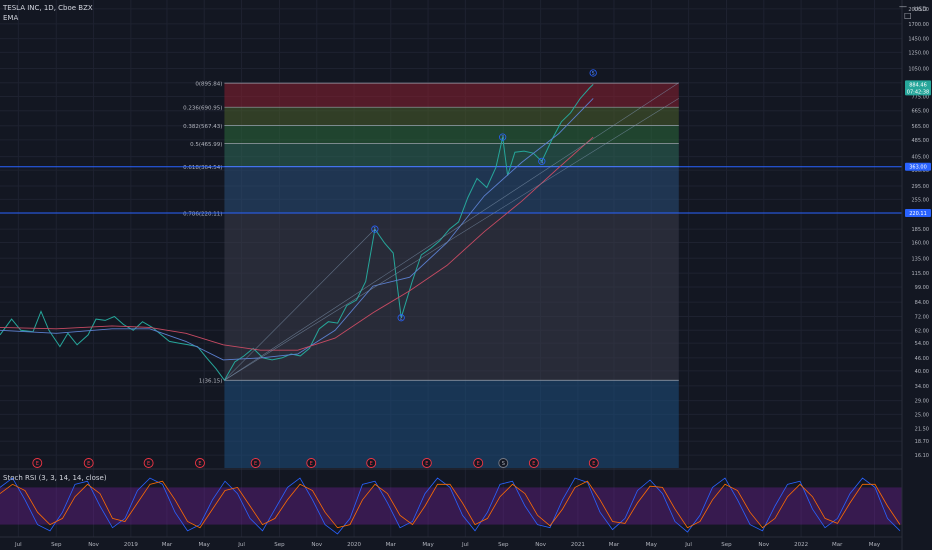 The height and width of the screenshot is (550, 932). What do you see at coordinates (922, 456) in the screenshot?
I see `price-tick-label: 16.10` at bounding box center [922, 456].